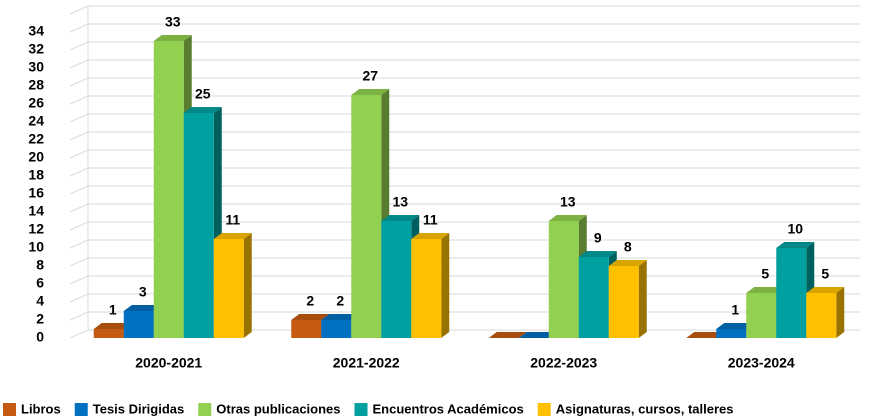 Image resolution: width=892 pixels, height=418 pixels. Describe the element at coordinates (36, 103) in the screenshot. I see `y-tick-label: 26` at that location.